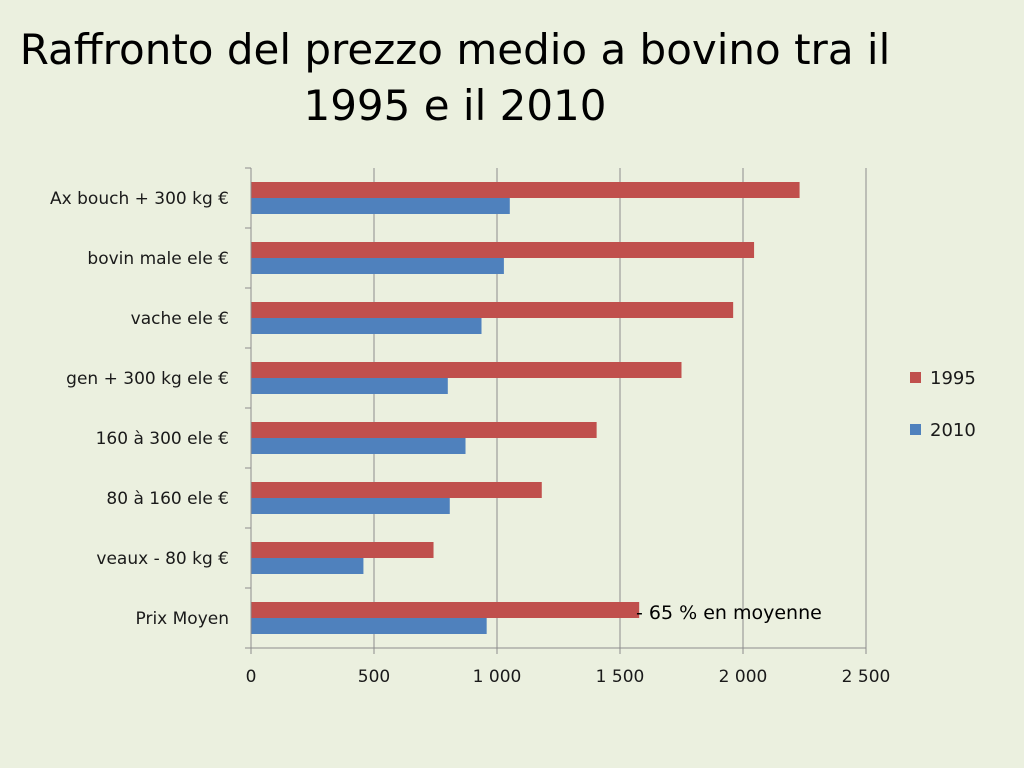 The width and height of the screenshot is (1024, 768). What do you see at coordinates (158, 259) in the screenshot?
I see `category-label: bovin male ele €` at bounding box center [158, 259].